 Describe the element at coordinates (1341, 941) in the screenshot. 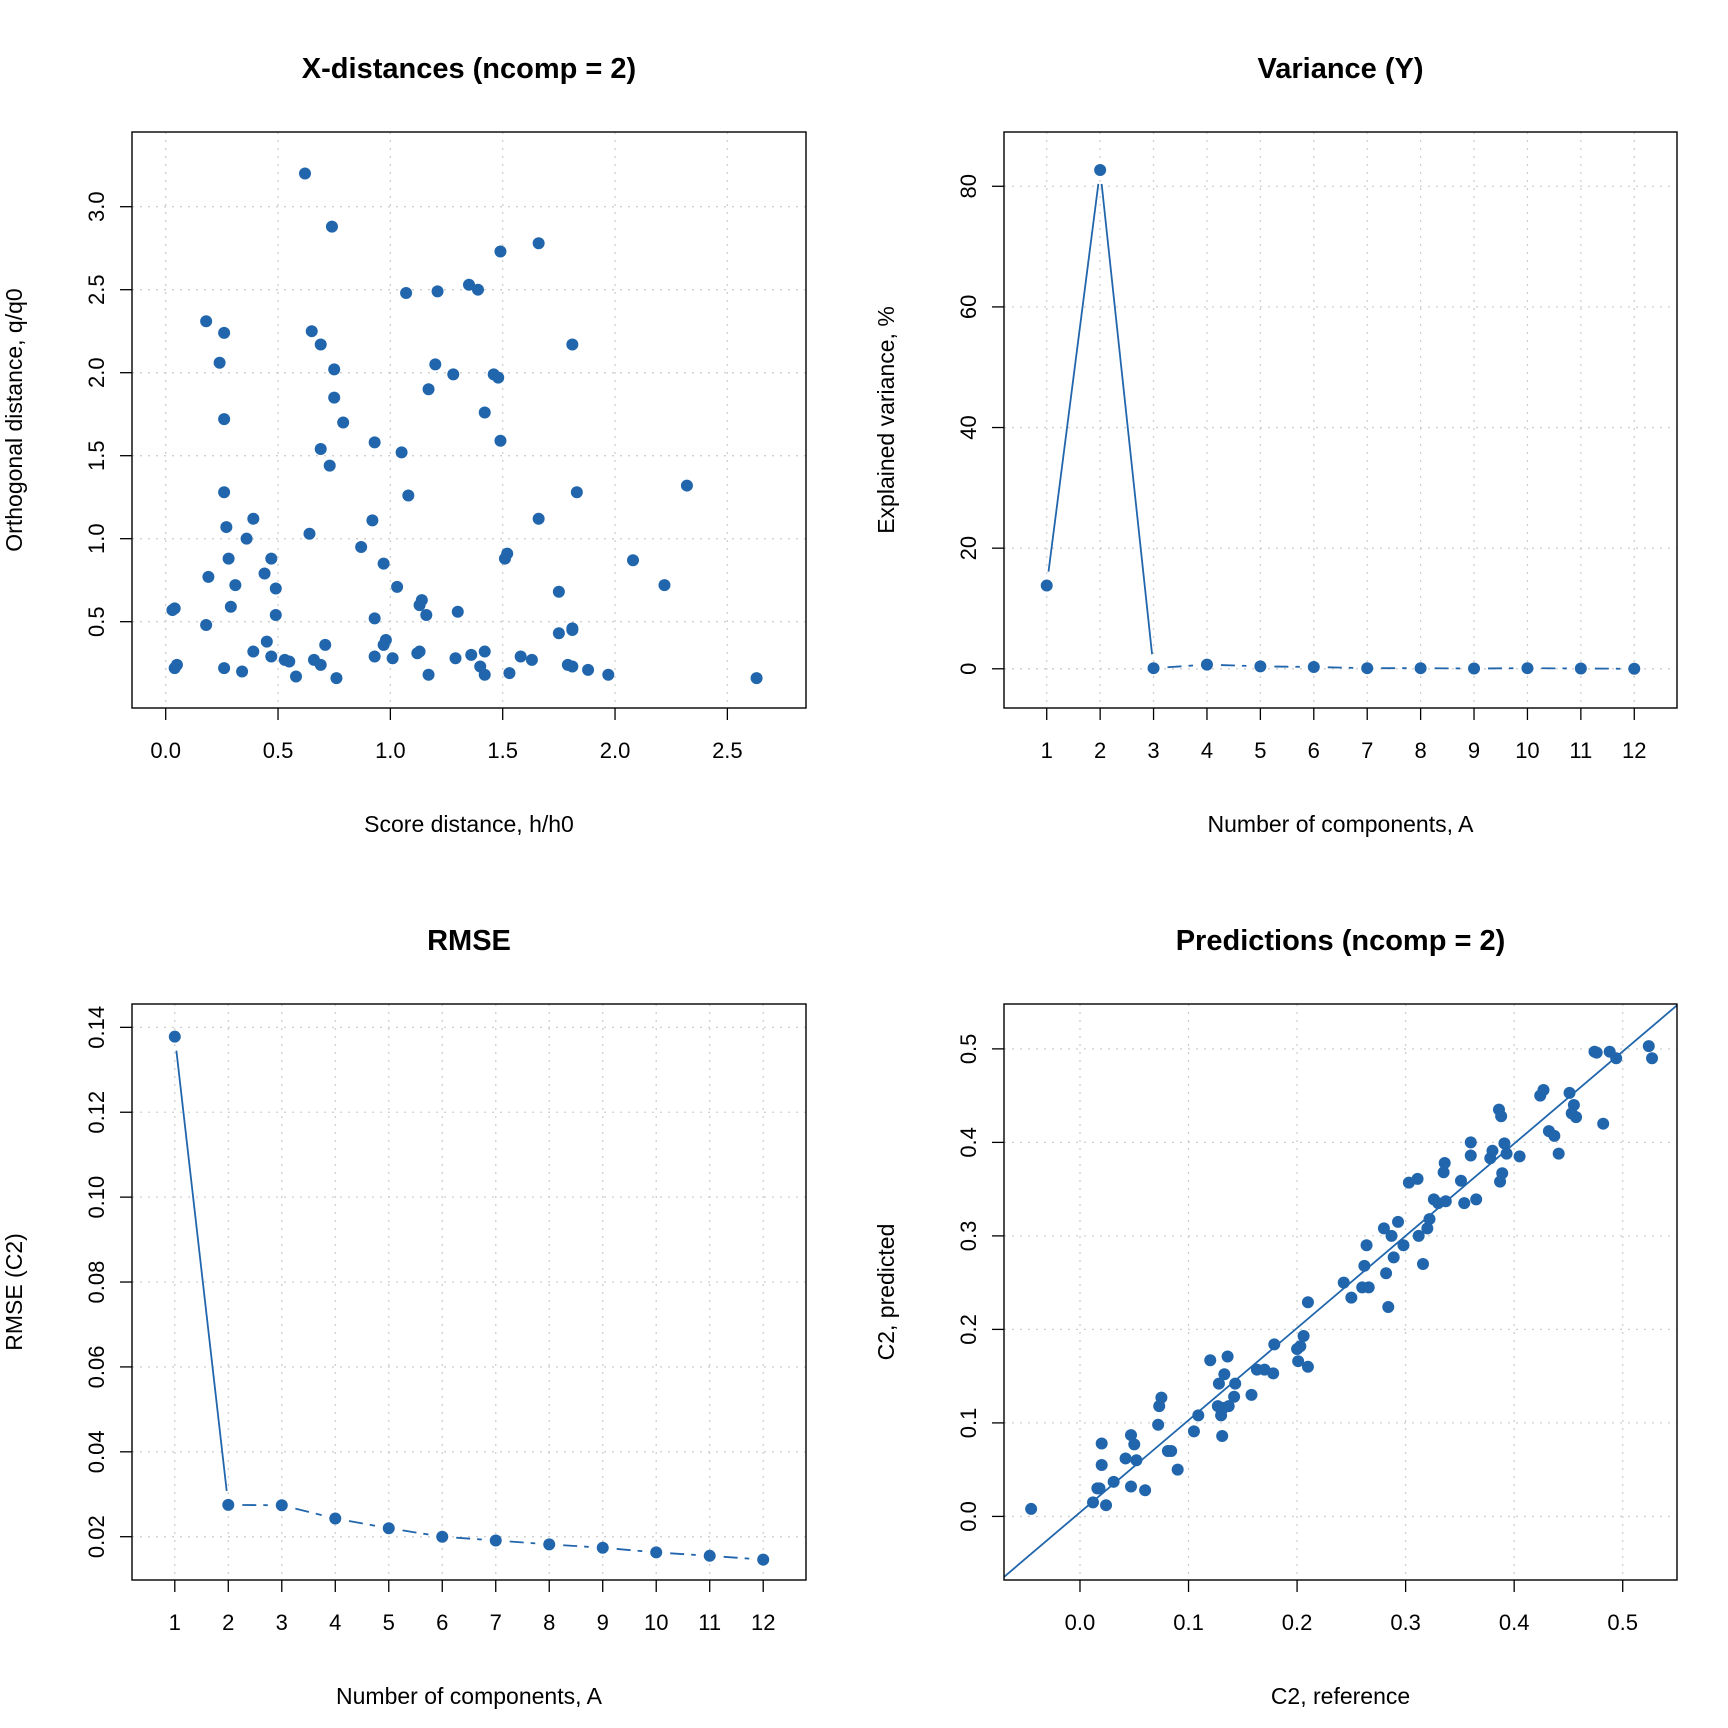

I see `chart-title: Predictions (ncomp = 2)` at that location.